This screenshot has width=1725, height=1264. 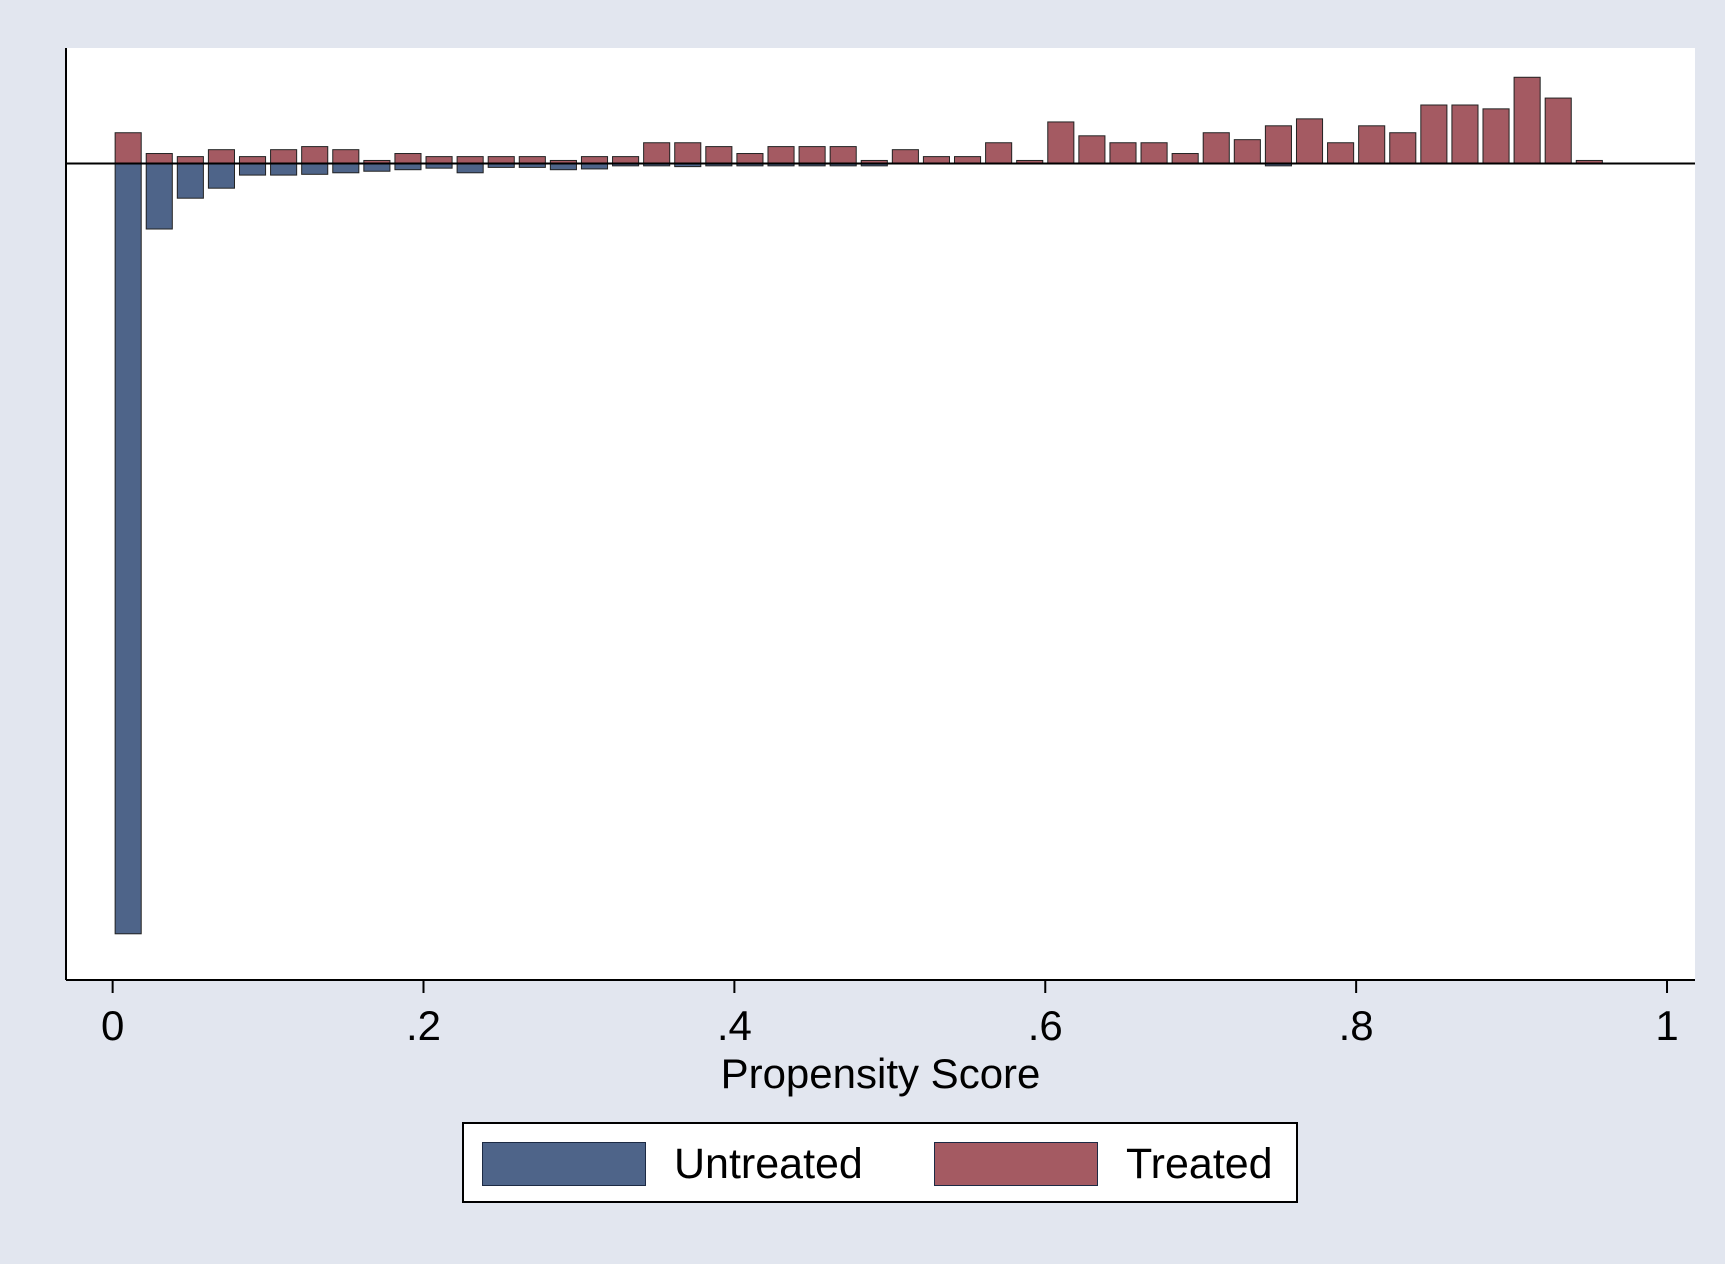 What do you see at coordinates (423, 1025) in the screenshot?
I see `x-tick-label: .2` at bounding box center [423, 1025].